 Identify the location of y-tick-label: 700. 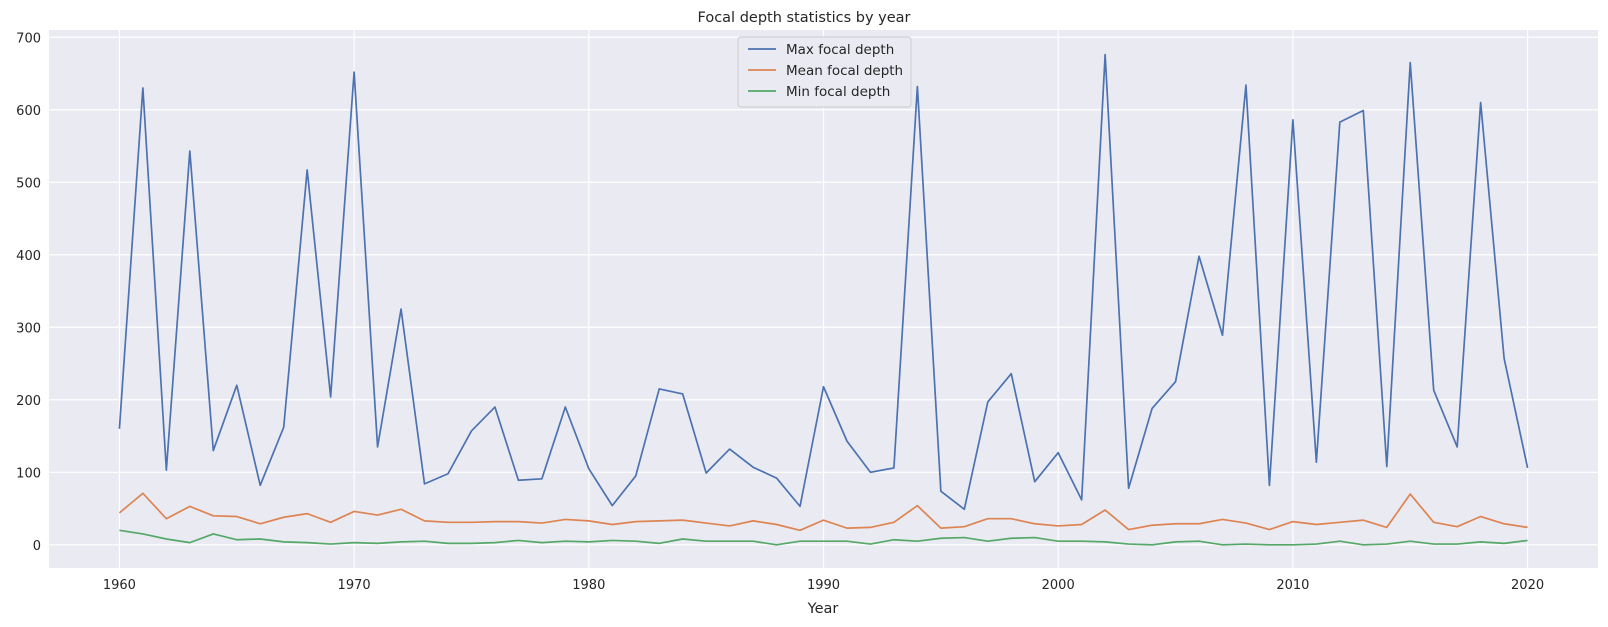
(28, 38).